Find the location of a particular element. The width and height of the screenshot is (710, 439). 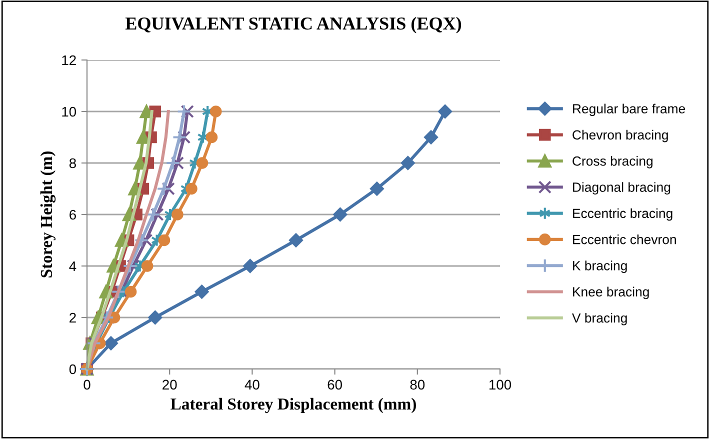

x-tick-label: 0 is located at coordinates (87, 385).